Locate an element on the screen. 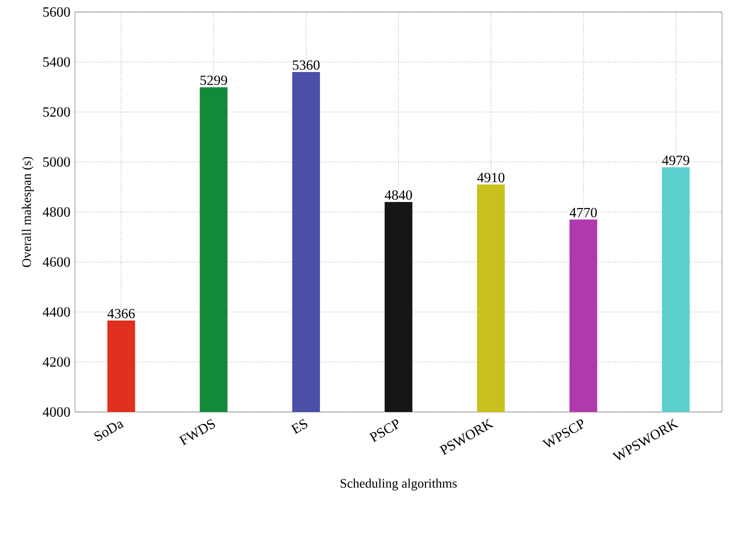 The image size is (731, 534). y-tick-label: 5000 is located at coordinates (56, 162).